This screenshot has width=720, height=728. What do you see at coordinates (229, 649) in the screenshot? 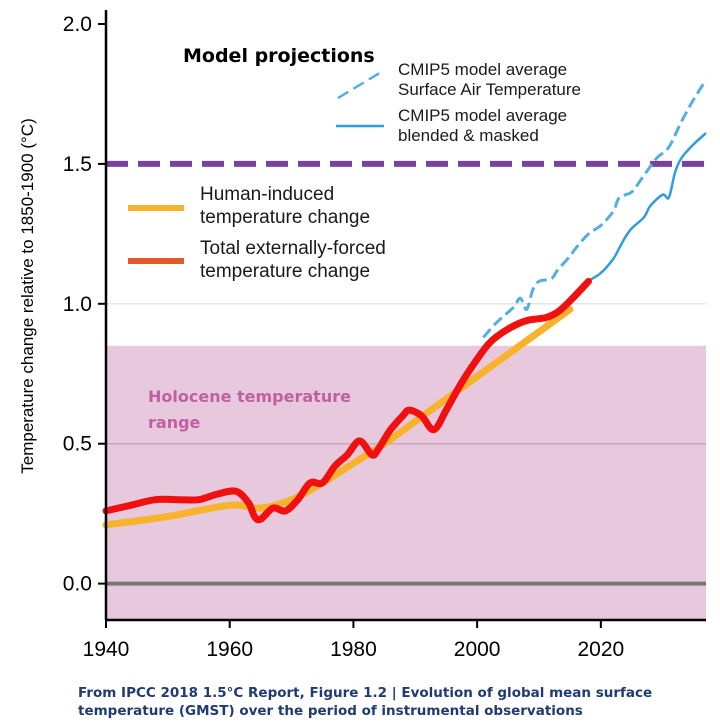
I see `x-tick-label: 1960` at bounding box center [229, 649].